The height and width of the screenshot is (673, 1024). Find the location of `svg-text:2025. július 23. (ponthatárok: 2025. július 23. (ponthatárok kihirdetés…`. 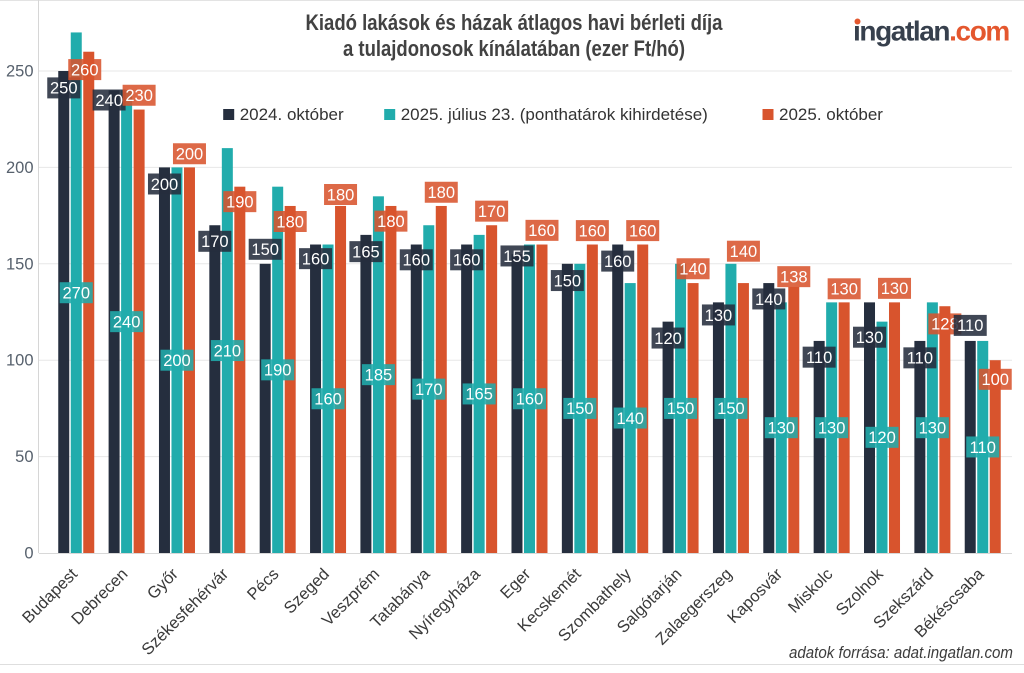

svg-text:2025. július 23. (ponthatárok: 2025. július 23. (ponthatárok kihirdetés… is located at coordinates (554, 114).